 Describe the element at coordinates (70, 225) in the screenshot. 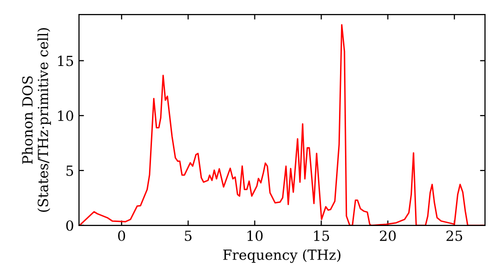

I see `y-tick-label: 0` at that location.